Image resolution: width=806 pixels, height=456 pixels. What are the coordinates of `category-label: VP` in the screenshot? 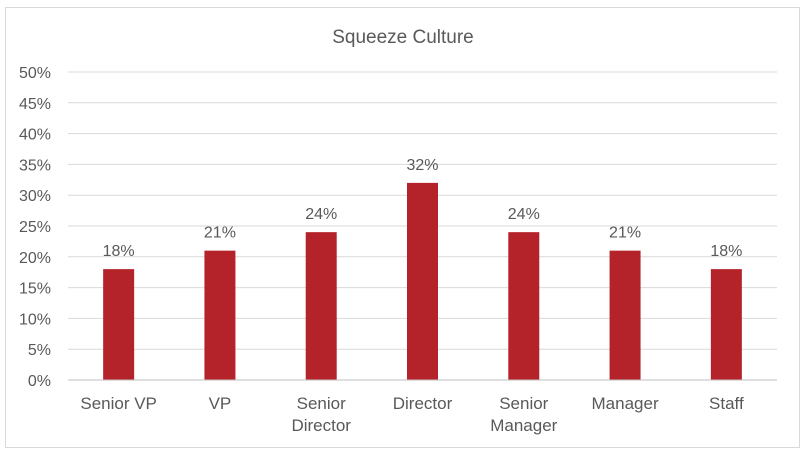 It's located at (220, 403).